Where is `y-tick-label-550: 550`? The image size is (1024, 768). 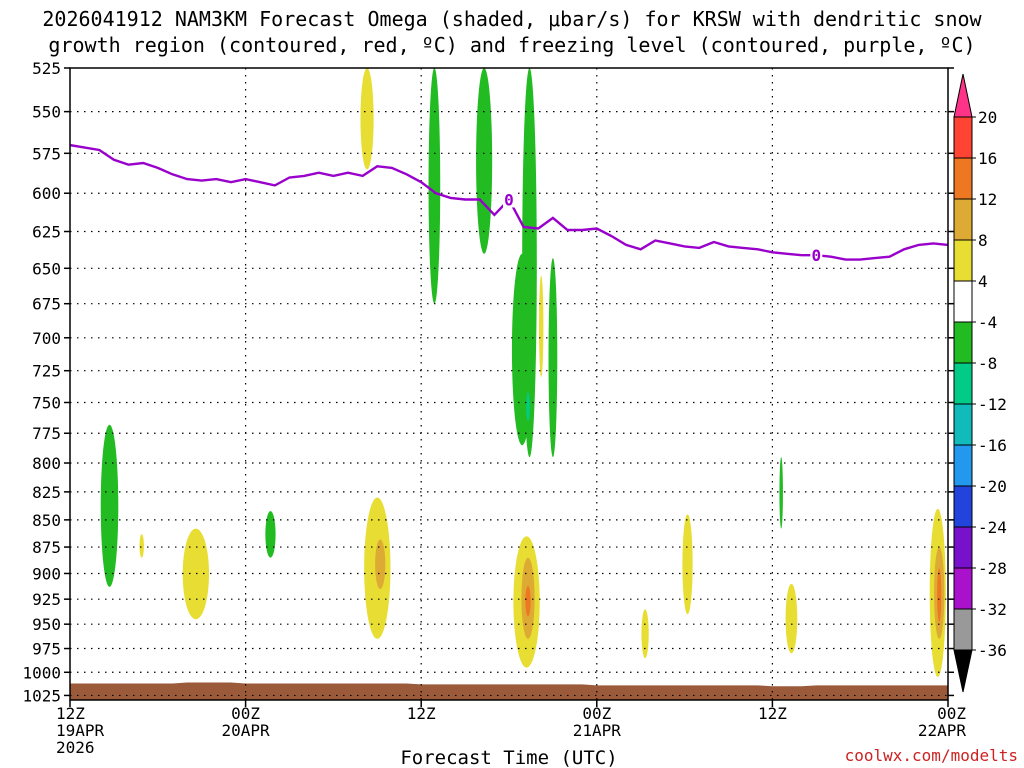 y-tick-label-550: 550 is located at coordinates (46, 112).